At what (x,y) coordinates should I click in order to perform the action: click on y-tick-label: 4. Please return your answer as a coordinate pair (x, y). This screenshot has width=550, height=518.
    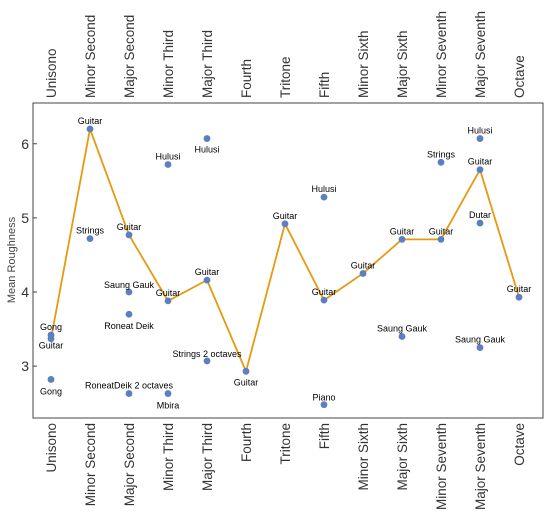
    Looking at the image, I should click on (25, 292).